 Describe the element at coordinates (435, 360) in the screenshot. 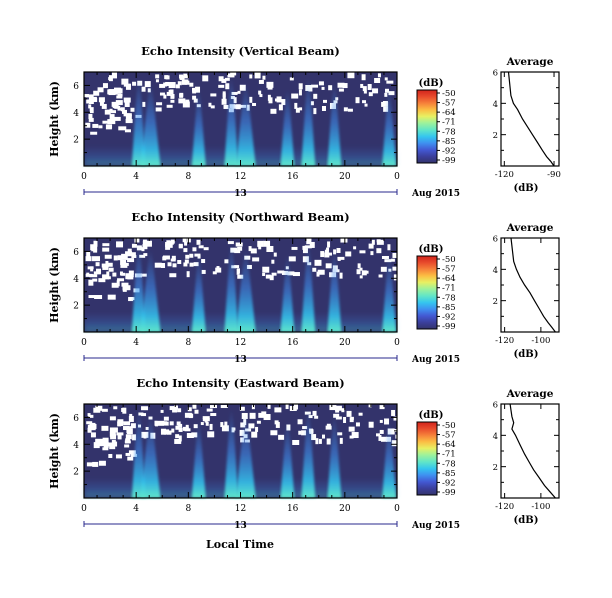

I see `date-label: Aug 2015` at that location.